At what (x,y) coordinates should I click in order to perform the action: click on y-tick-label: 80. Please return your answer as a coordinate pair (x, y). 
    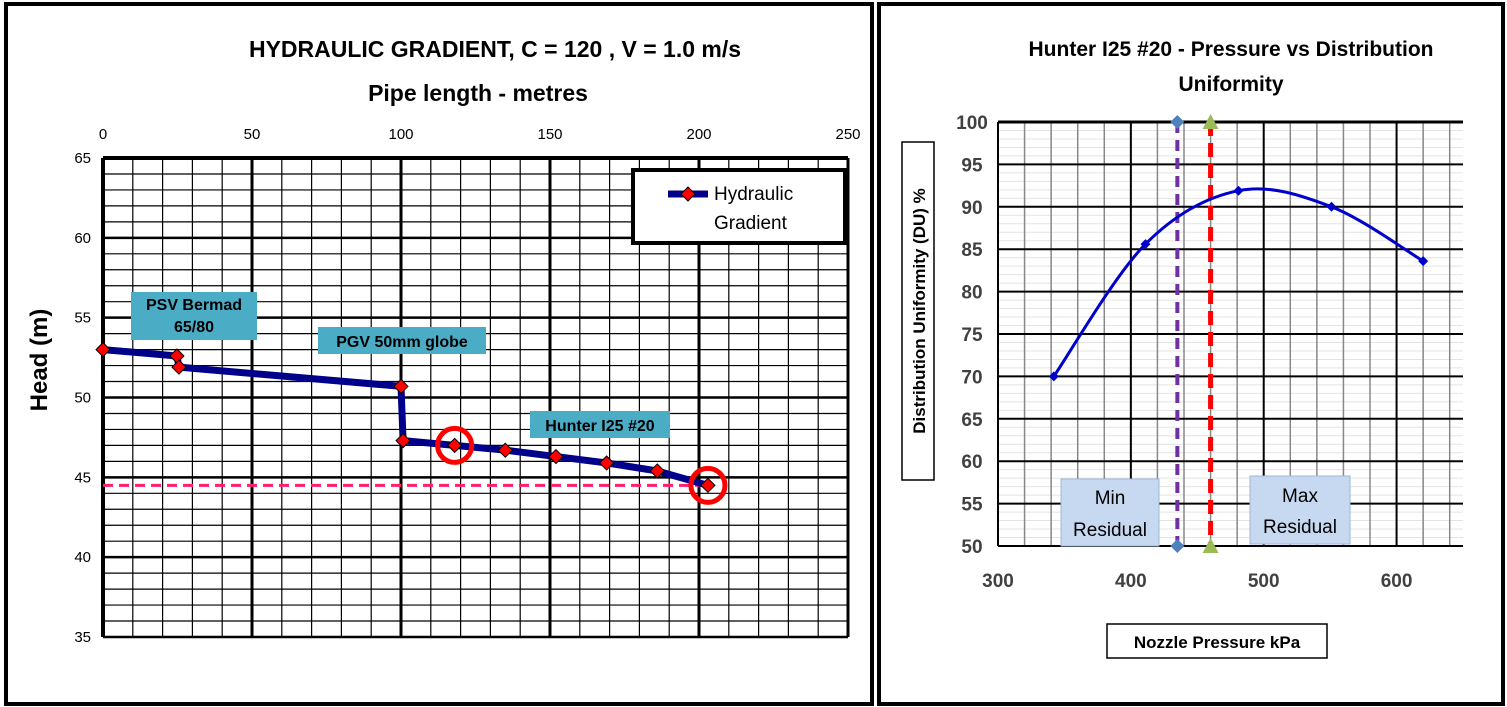
    Looking at the image, I should click on (971, 293).